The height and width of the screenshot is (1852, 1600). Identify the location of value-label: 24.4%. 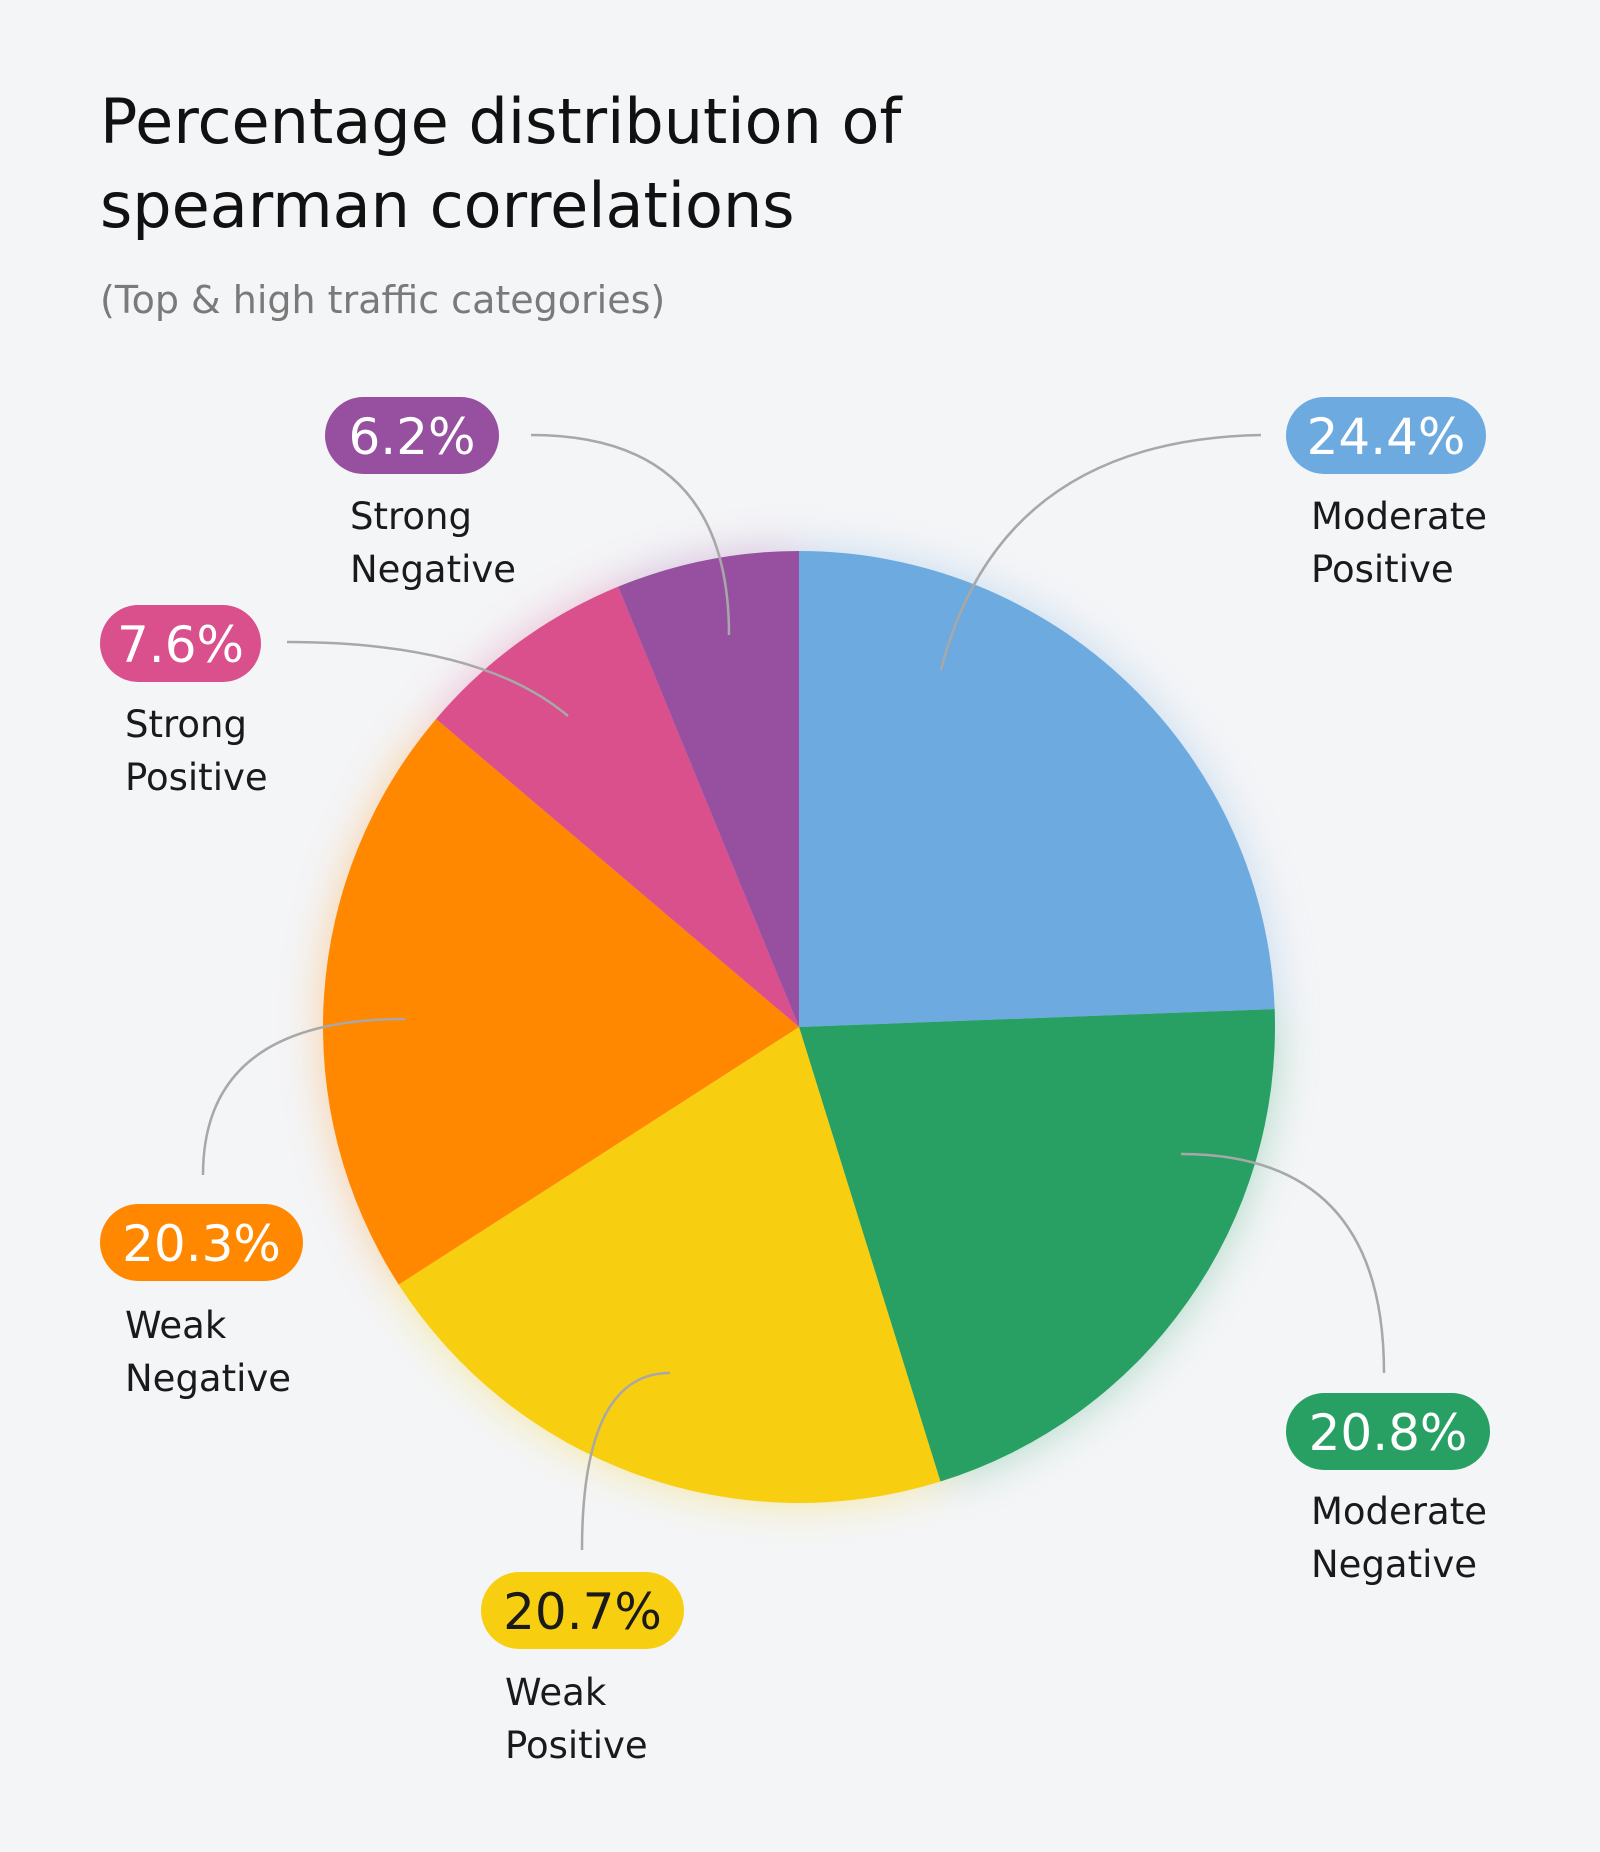
(1386, 437).